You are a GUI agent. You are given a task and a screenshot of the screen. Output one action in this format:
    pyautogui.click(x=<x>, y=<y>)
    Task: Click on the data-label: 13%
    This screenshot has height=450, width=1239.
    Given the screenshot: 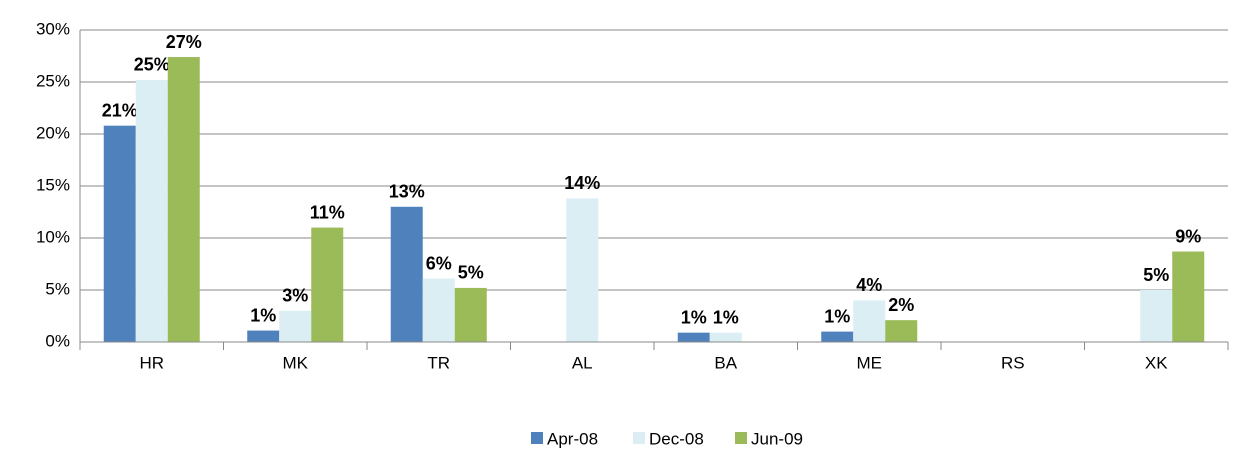 What is the action you would take?
    pyautogui.click(x=407, y=192)
    